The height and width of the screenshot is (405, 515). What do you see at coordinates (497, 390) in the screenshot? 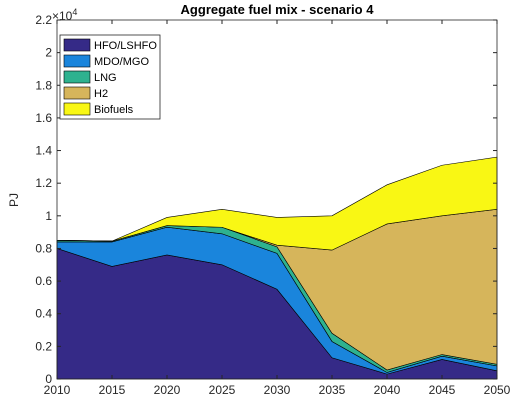
I see `x-tick-label: 2050` at bounding box center [497, 390].